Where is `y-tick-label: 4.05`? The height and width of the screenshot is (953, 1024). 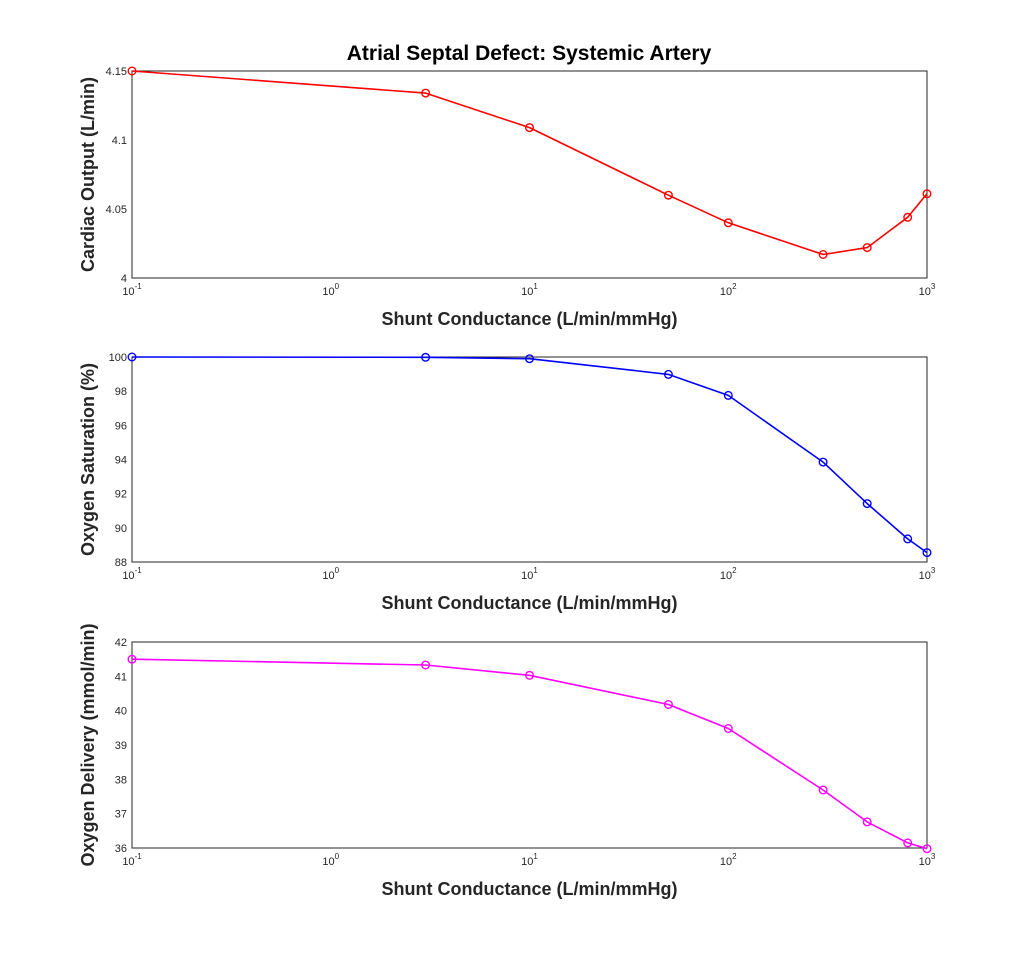 y-tick-label: 4.05 is located at coordinates (116, 210).